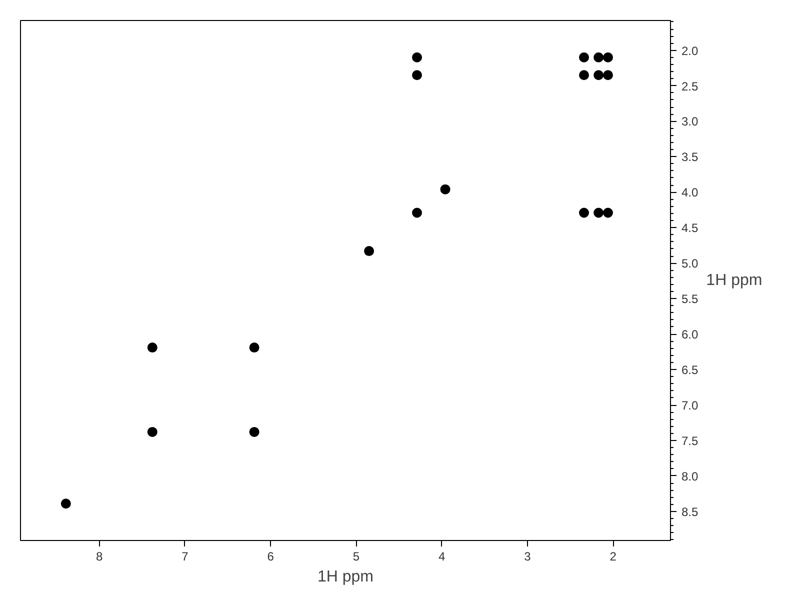 This screenshot has height=612, width=792. Describe the element at coordinates (613, 557) in the screenshot. I see `x-tick-label: 2` at that location.